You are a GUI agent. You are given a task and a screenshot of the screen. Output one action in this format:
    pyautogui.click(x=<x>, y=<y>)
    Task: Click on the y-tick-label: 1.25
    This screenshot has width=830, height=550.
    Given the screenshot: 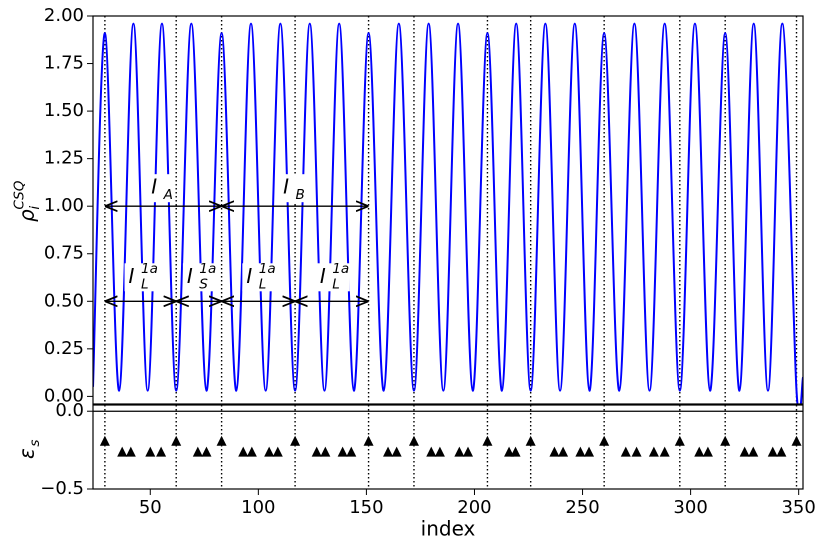 What is the action you would take?
    pyautogui.click(x=64, y=158)
    